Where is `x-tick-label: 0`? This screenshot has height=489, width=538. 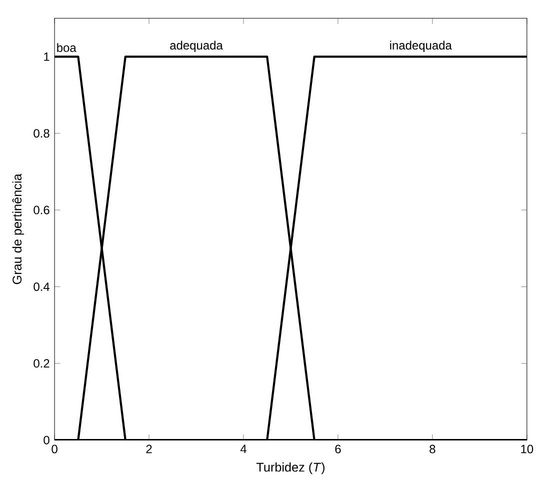 x-tick-label: 0 is located at coordinates (55, 449).